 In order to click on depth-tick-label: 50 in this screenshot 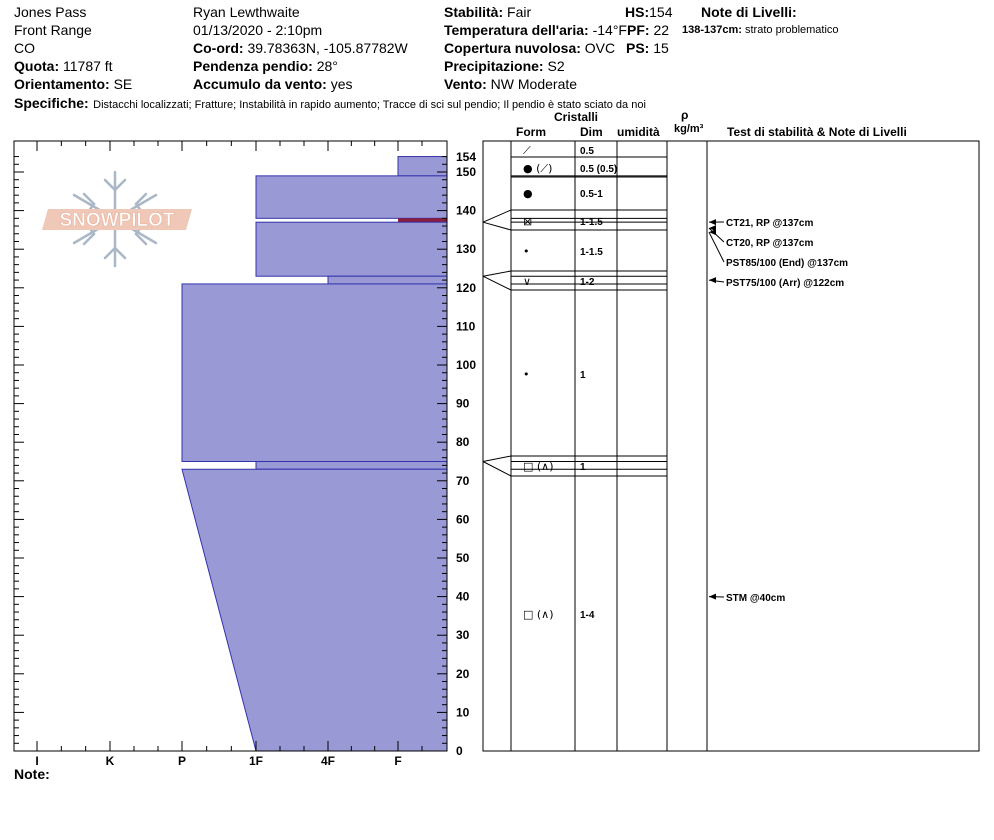, I will do `click(463, 558)`.